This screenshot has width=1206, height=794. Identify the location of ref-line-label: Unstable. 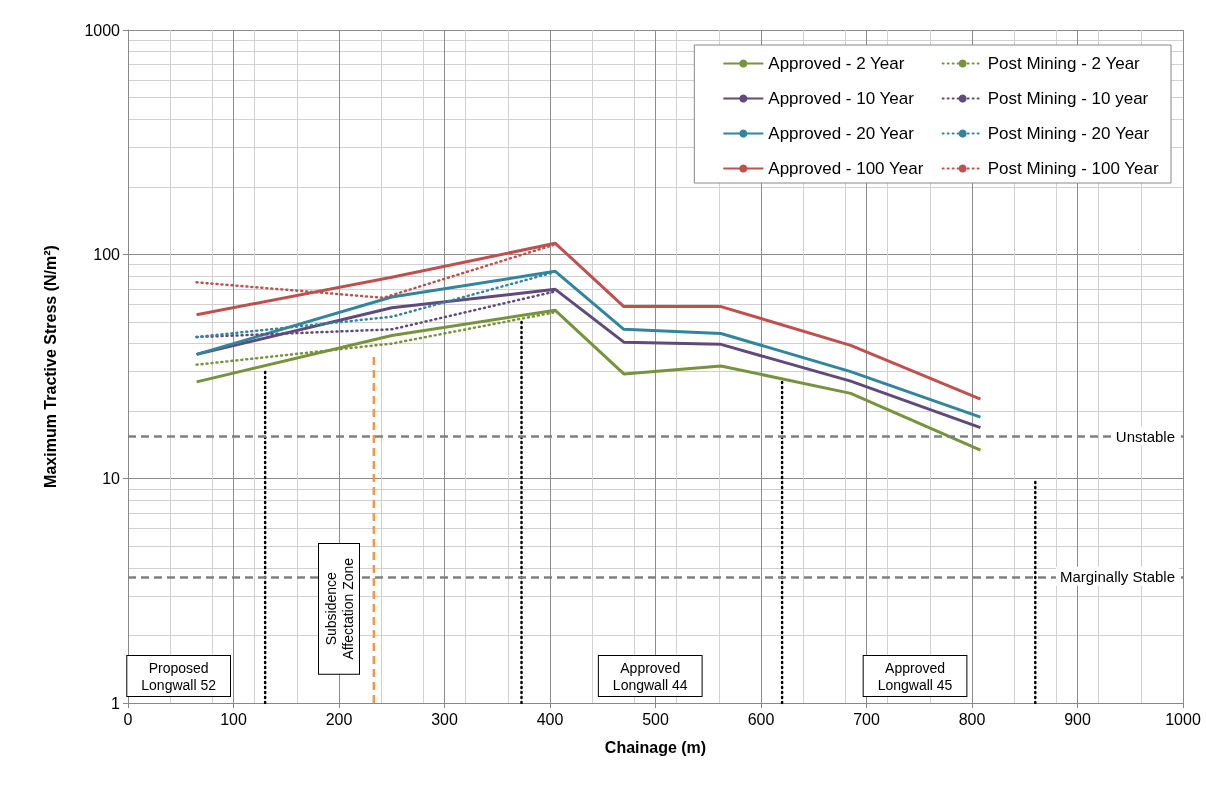
(1145, 436).